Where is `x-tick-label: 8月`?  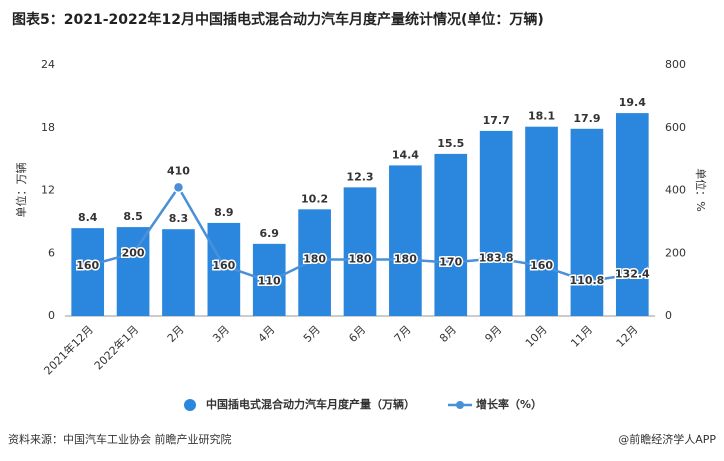 x-tick-label: 8月 is located at coordinates (448, 334).